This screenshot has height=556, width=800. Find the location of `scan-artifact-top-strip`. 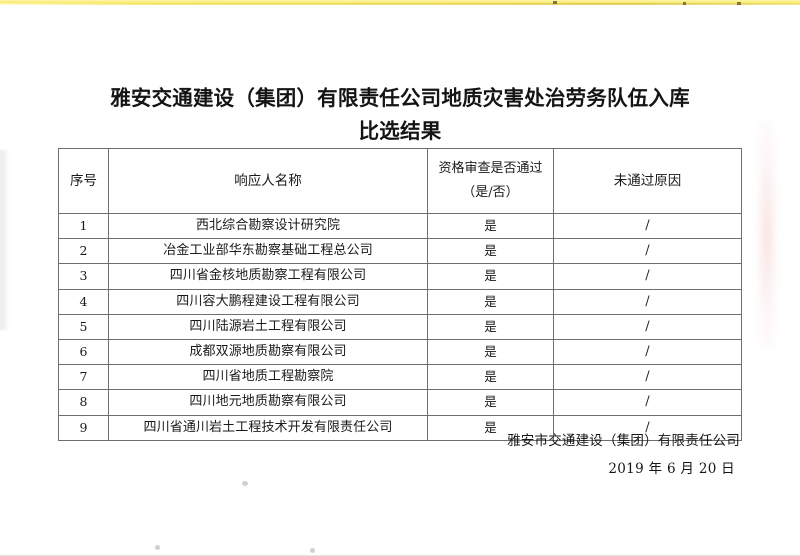

scan-artifact-top-strip is located at coordinates (400, 2).